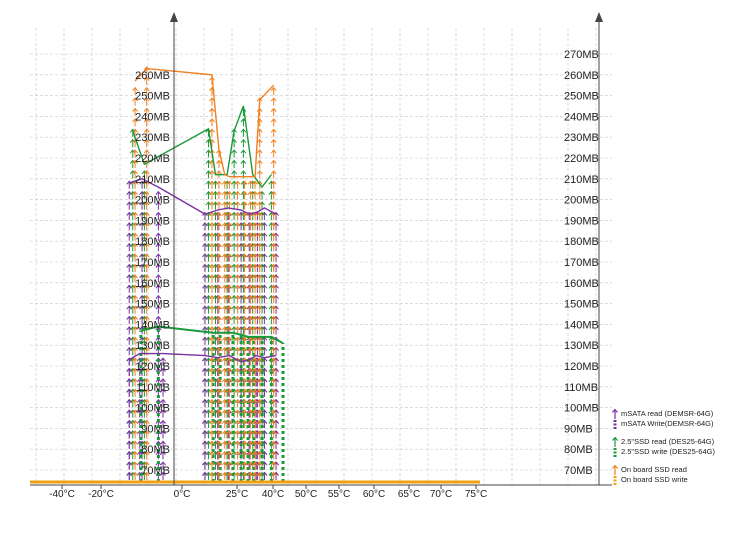 This screenshot has height=547, width=741. Describe the element at coordinates (152, 138) in the screenshot. I see `y-left-tick-label: 230MB` at that location.